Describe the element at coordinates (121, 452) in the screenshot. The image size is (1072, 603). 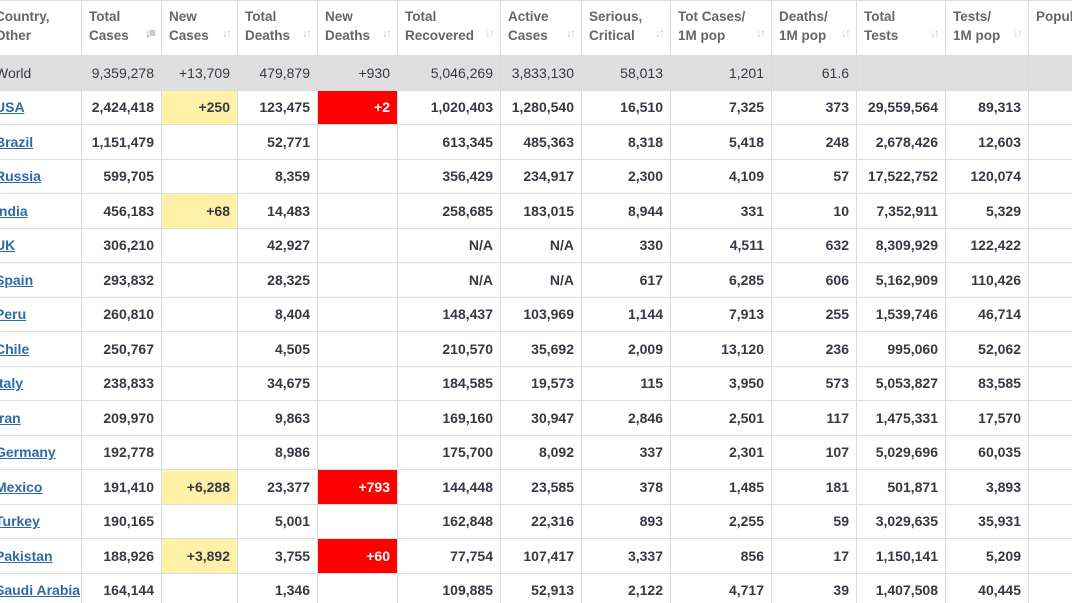
I see `cell-total-cases: 192,778` at that location.